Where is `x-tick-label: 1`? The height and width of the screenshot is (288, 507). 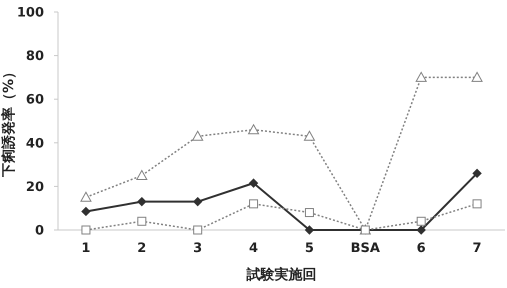 x-tick-label: 1 is located at coordinates (85, 248).